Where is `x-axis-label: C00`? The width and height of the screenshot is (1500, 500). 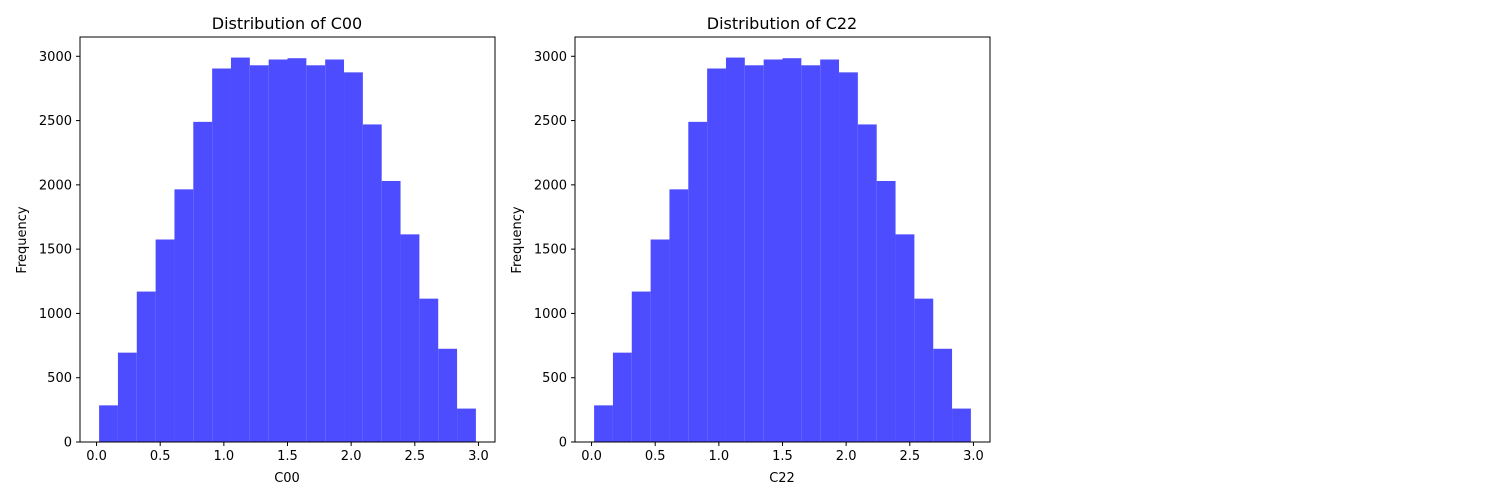
x-axis-label: C00 is located at coordinates (287, 478).